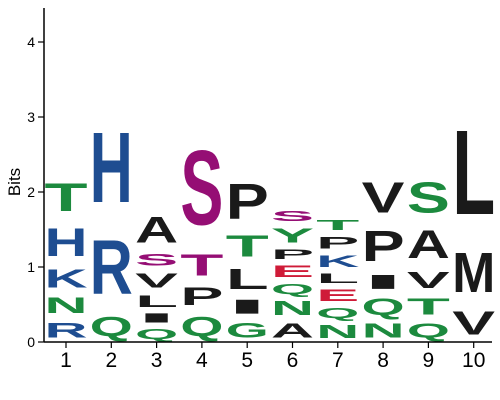 This screenshot has width=500, height=400. Describe the element at coordinates (292, 236) in the screenshot. I see `logo-letter-y: Y` at that location.